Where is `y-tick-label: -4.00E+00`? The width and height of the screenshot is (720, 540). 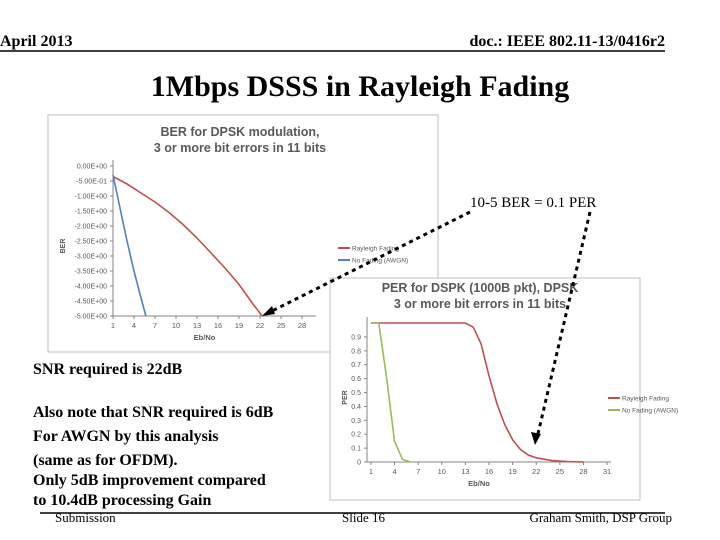
y-tick-label: -4.00E+00 is located at coordinates (91, 287).